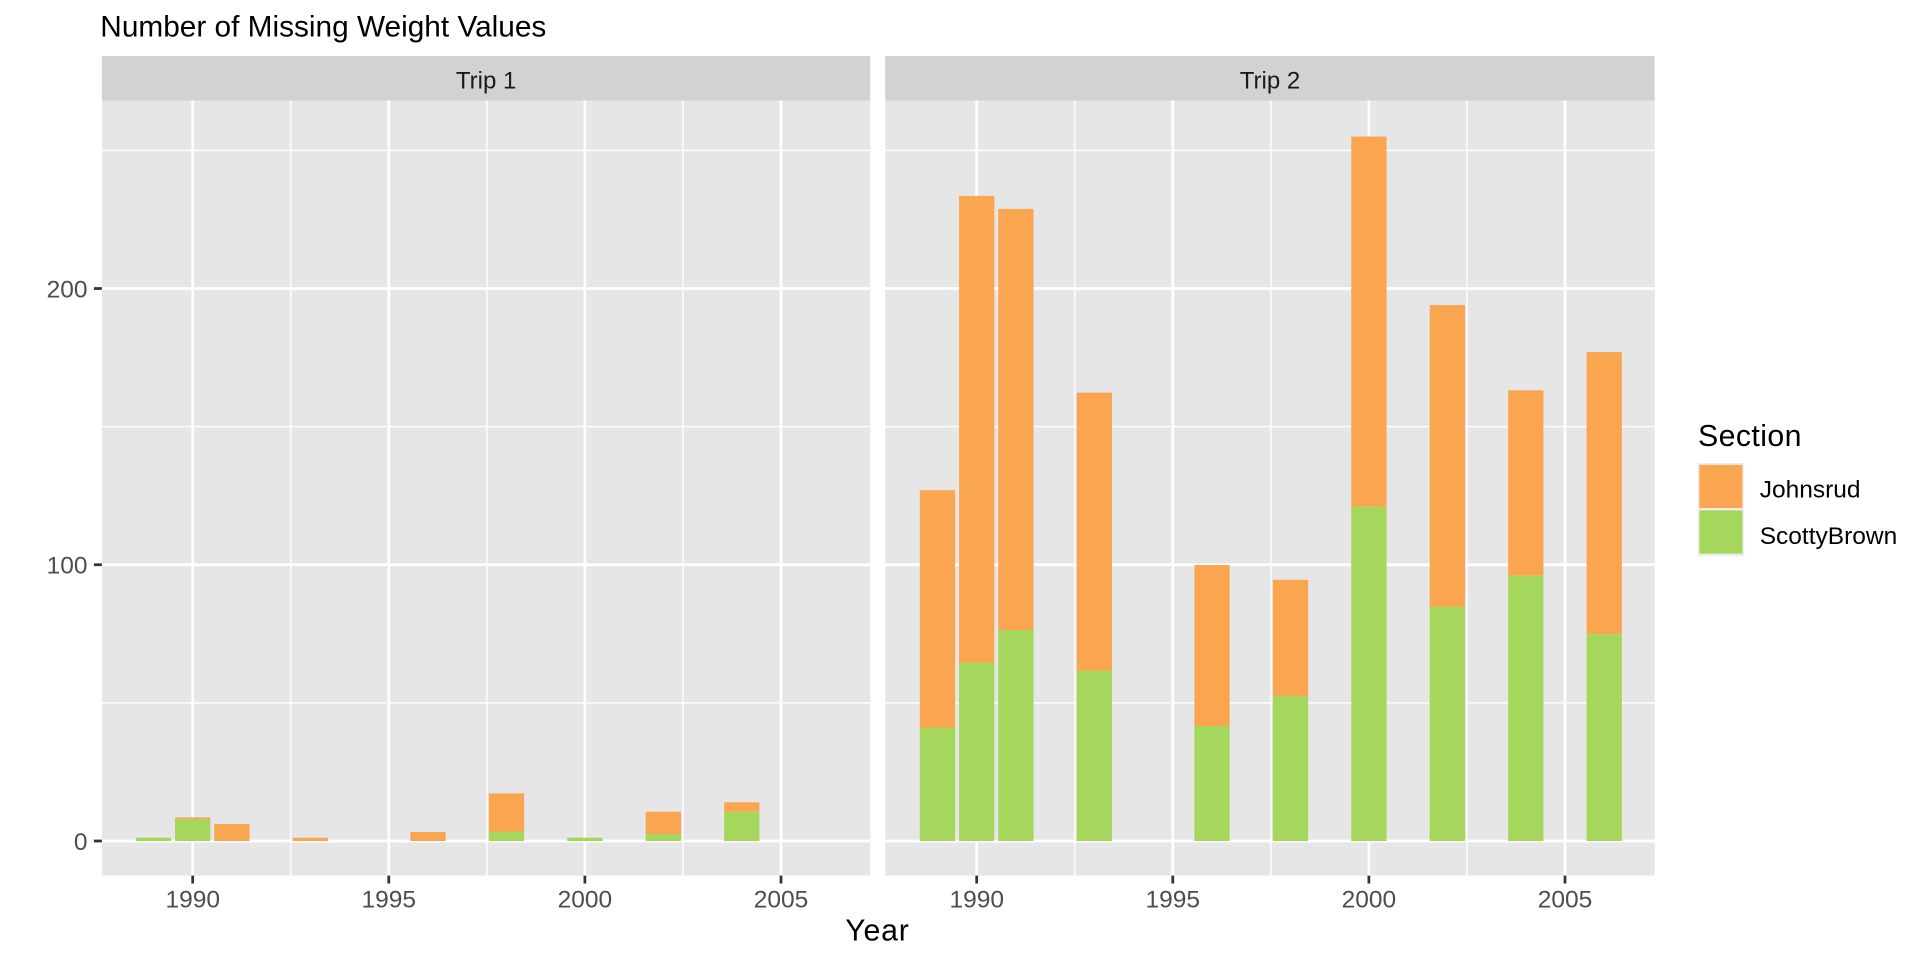  Describe the element at coordinates (1270, 81) in the screenshot. I see `svg-text: Trip 2` at that location.